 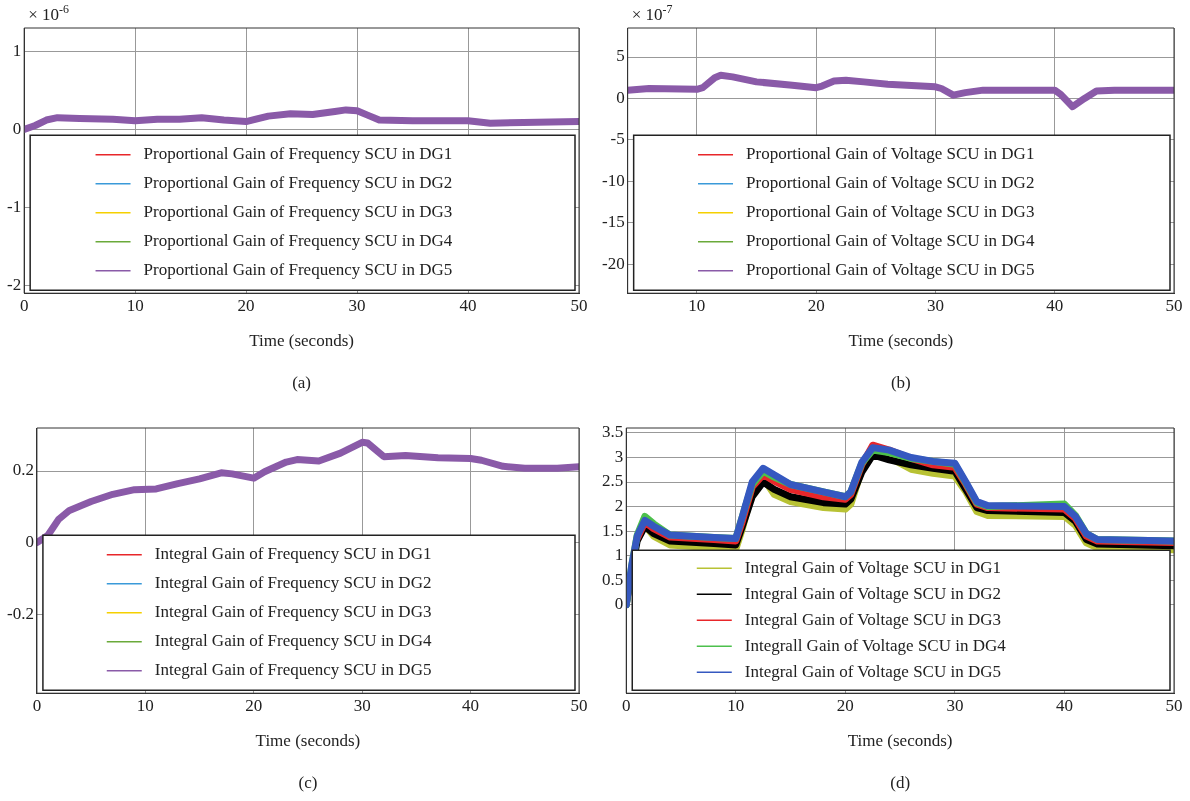 What do you see at coordinates (298, 183) in the screenshot?
I see `legend-label: Proportional Gain of Frequency SCU in DG2` at bounding box center [298, 183].